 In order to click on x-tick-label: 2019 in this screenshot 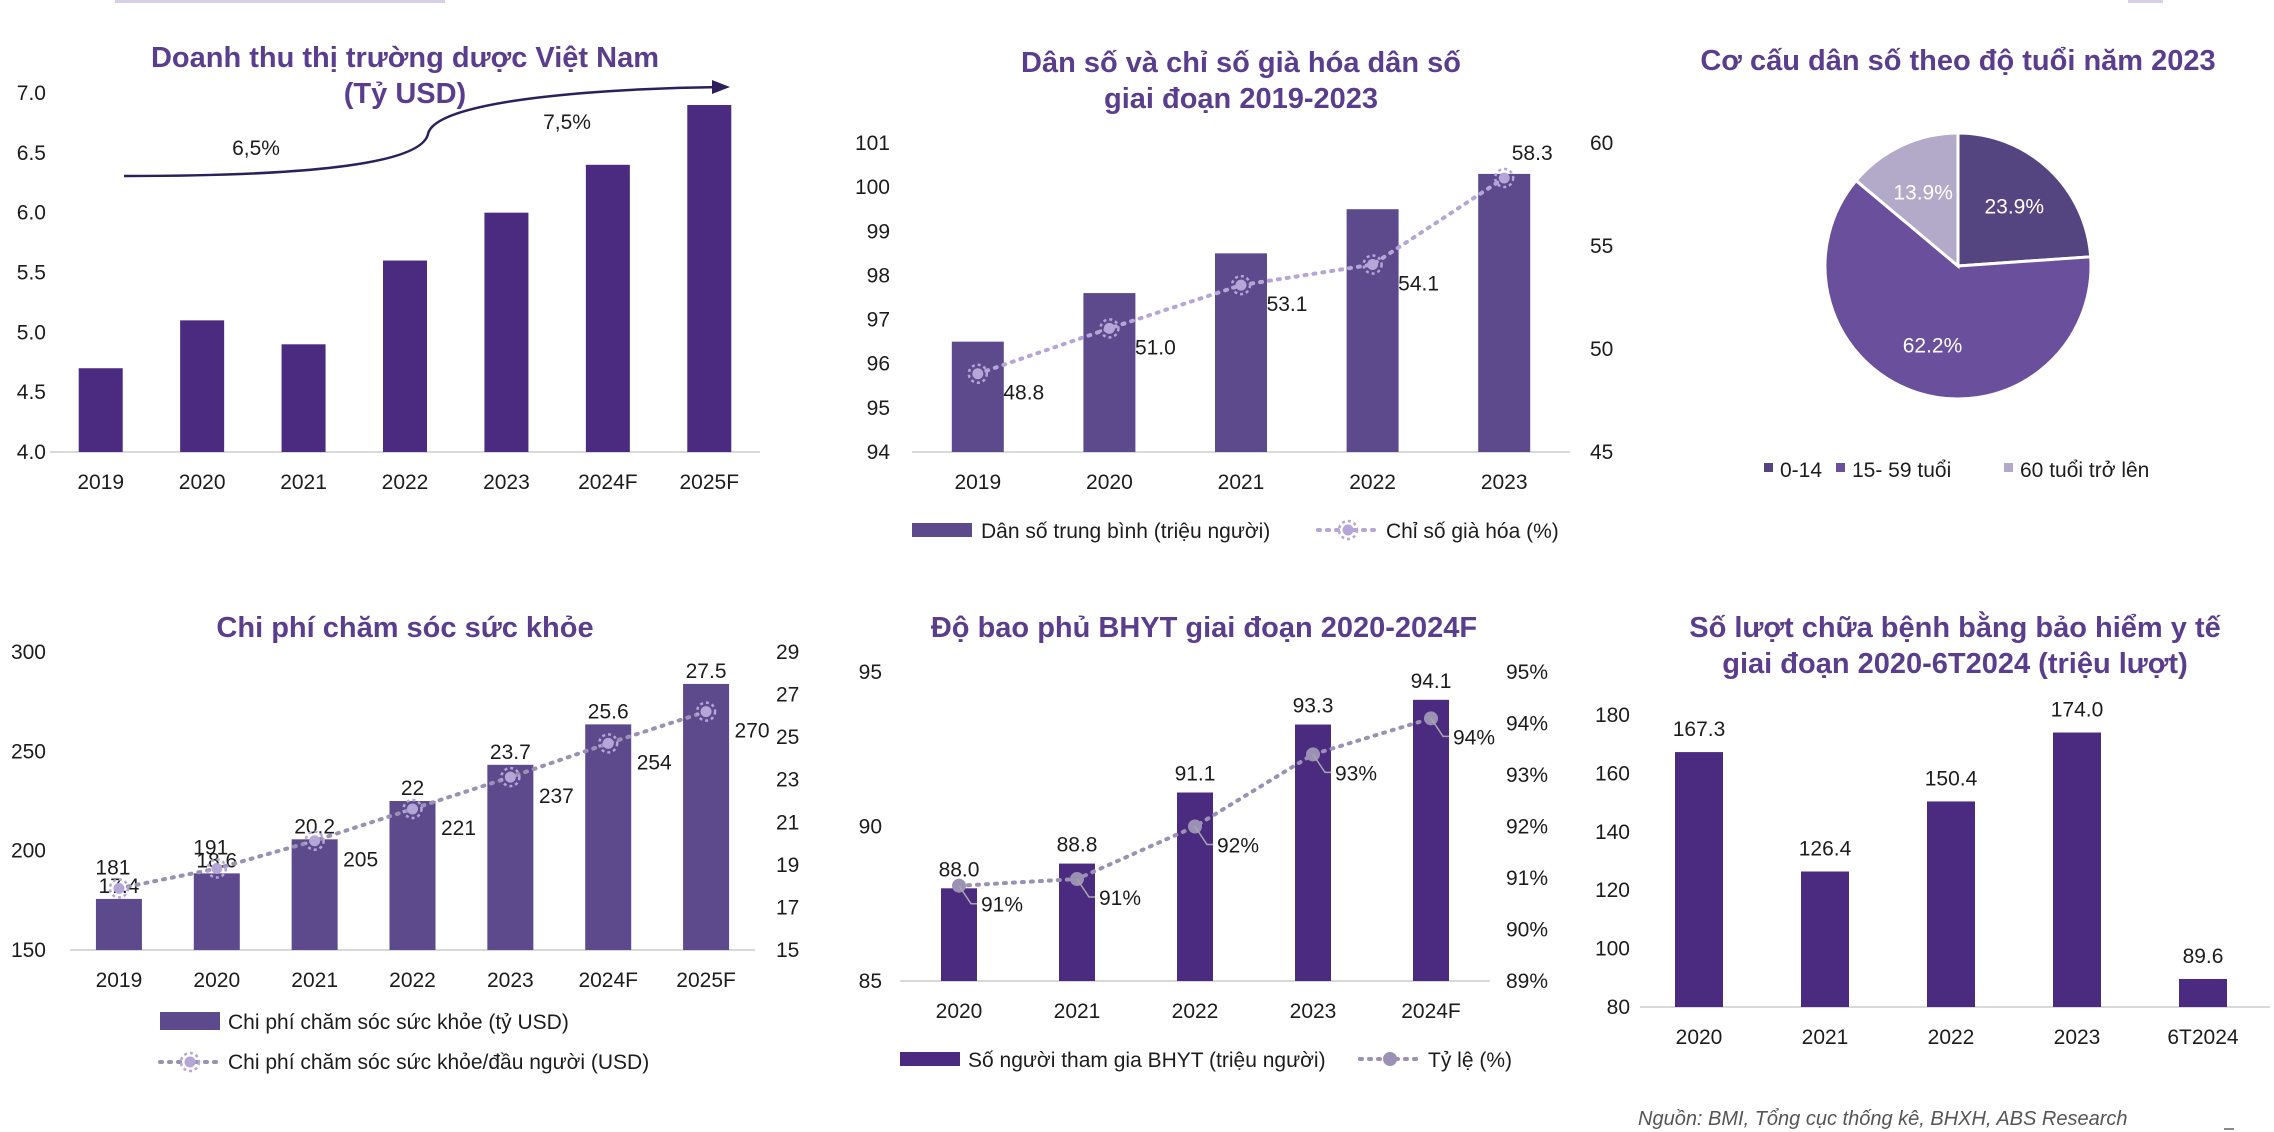, I will do `click(977, 482)`.